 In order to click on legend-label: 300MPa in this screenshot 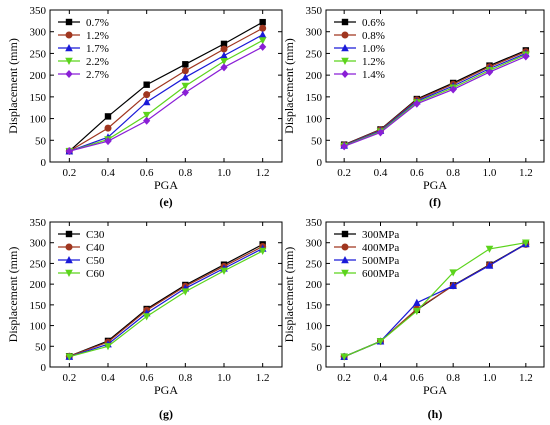, I will do `click(380, 235)`.